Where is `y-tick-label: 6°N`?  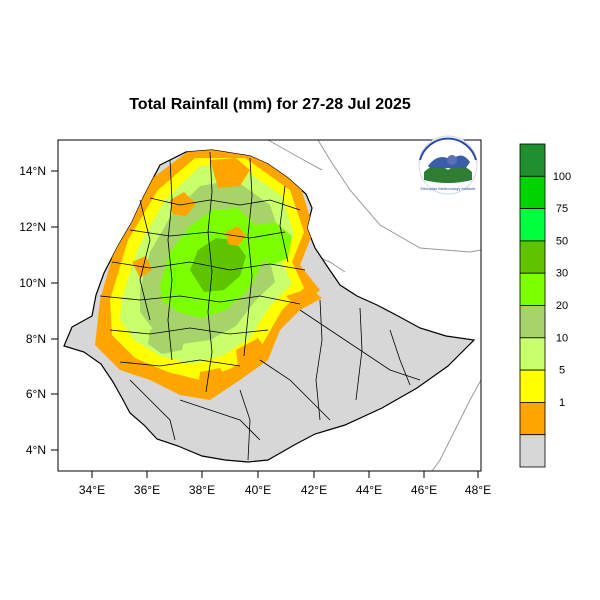 y-tick-label: 6°N is located at coordinates (36, 394).